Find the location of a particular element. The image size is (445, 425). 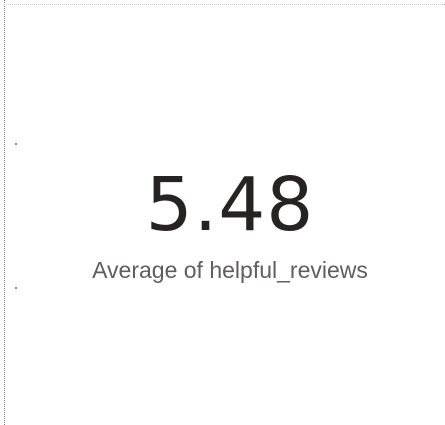

card-value: 5.48 is located at coordinates (230, 205).